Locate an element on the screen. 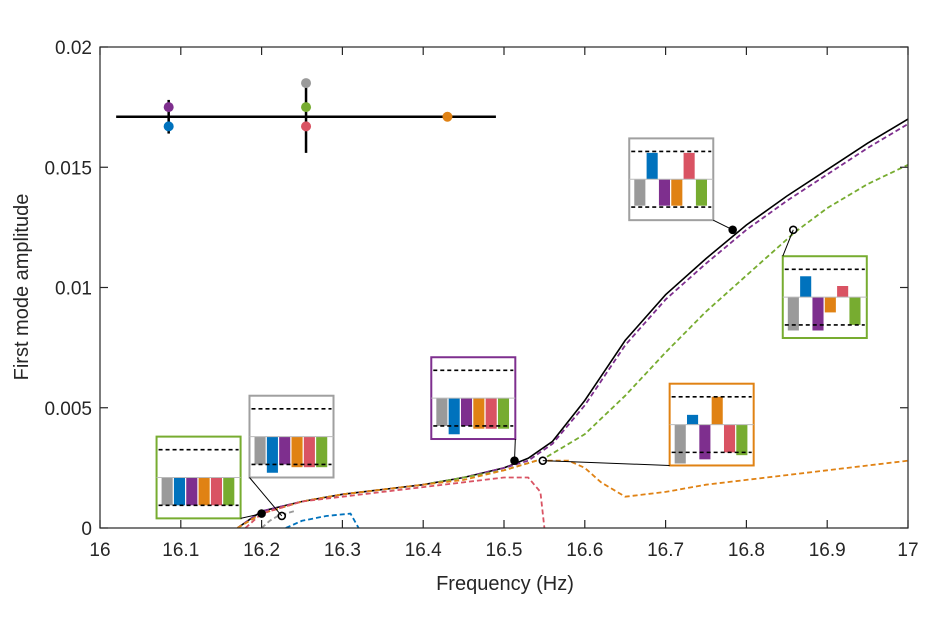 This screenshot has height=626, width=926. x-tick-label: 16 is located at coordinates (99, 550).